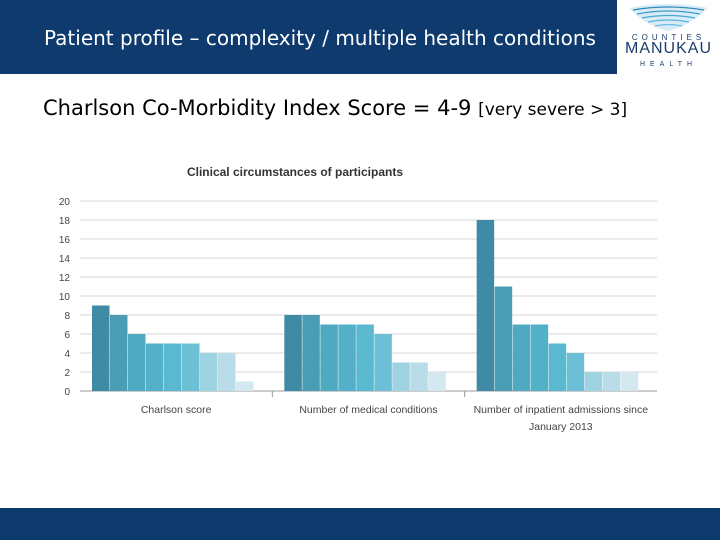 The width and height of the screenshot is (720, 540). I want to click on chart-title: Clinical circumstances of participants, so click(295, 172).